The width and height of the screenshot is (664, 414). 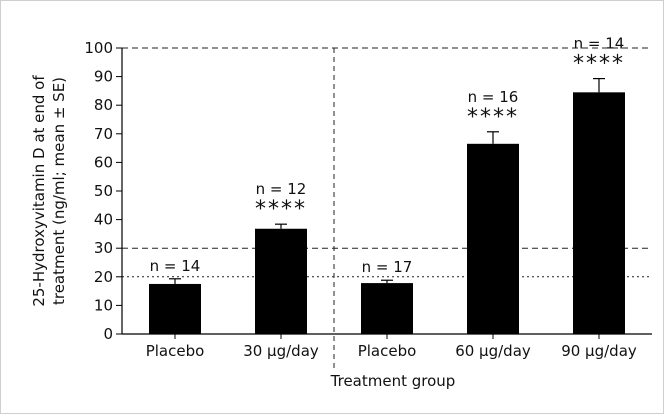 What do you see at coordinates (281, 189) in the screenshot?
I see `n-label: n = 12` at bounding box center [281, 189].